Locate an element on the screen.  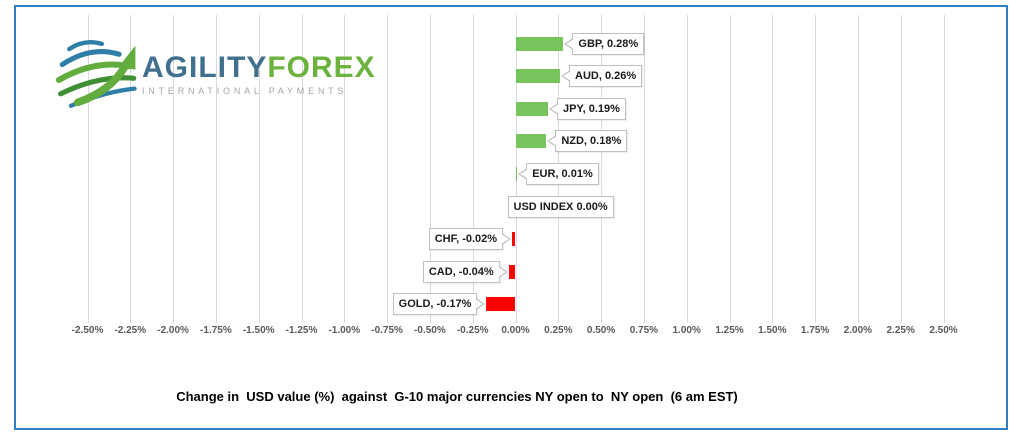
logo-text: AGILITYFOREX INTERNATIONAL PAYMENTS is located at coordinates (259, 73).